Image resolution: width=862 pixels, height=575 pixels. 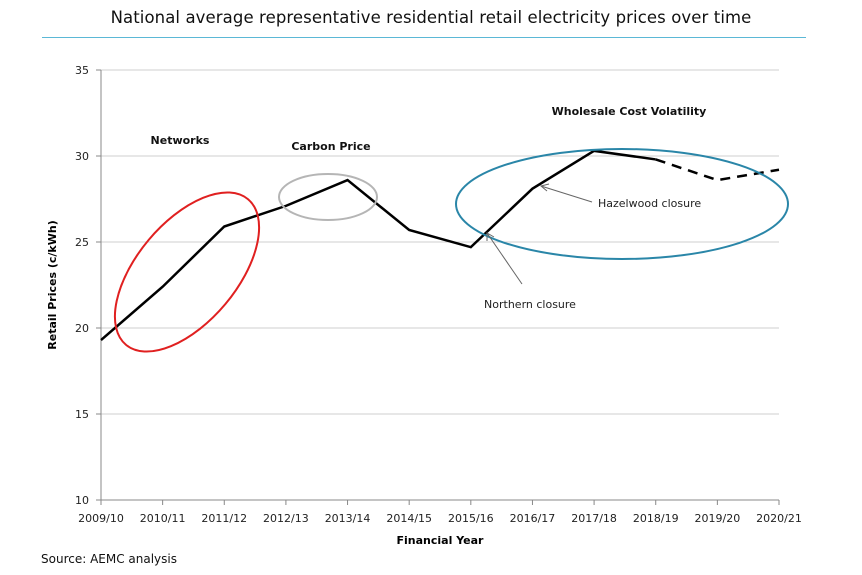 I want to click on x-axis-label: Financial Year, so click(x=441, y=540).